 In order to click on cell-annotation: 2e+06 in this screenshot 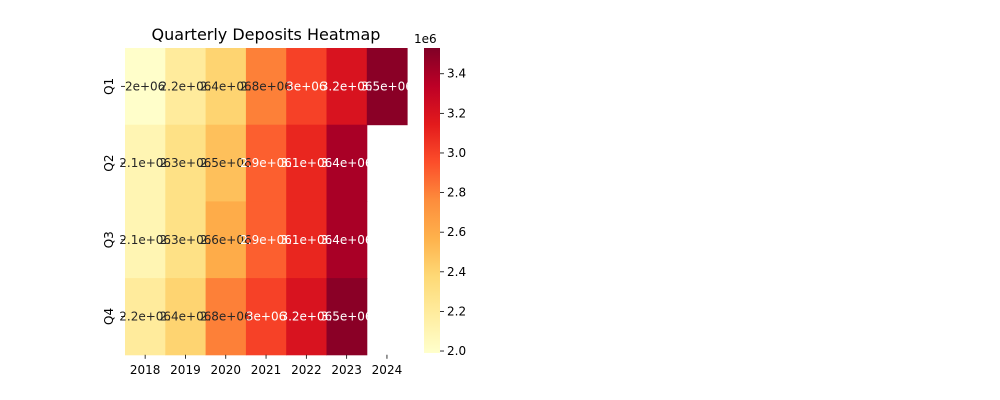, I will do `click(145, 86)`.